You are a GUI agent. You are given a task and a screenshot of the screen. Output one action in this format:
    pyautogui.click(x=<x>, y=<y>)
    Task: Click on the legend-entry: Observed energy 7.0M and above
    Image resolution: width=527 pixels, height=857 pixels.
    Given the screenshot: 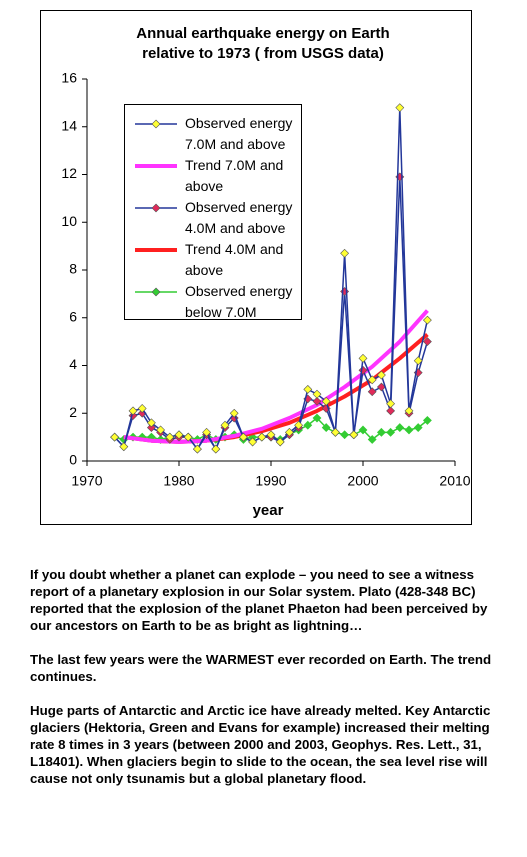 What is the action you would take?
    pyautogui.click(x=213, y=134)
    